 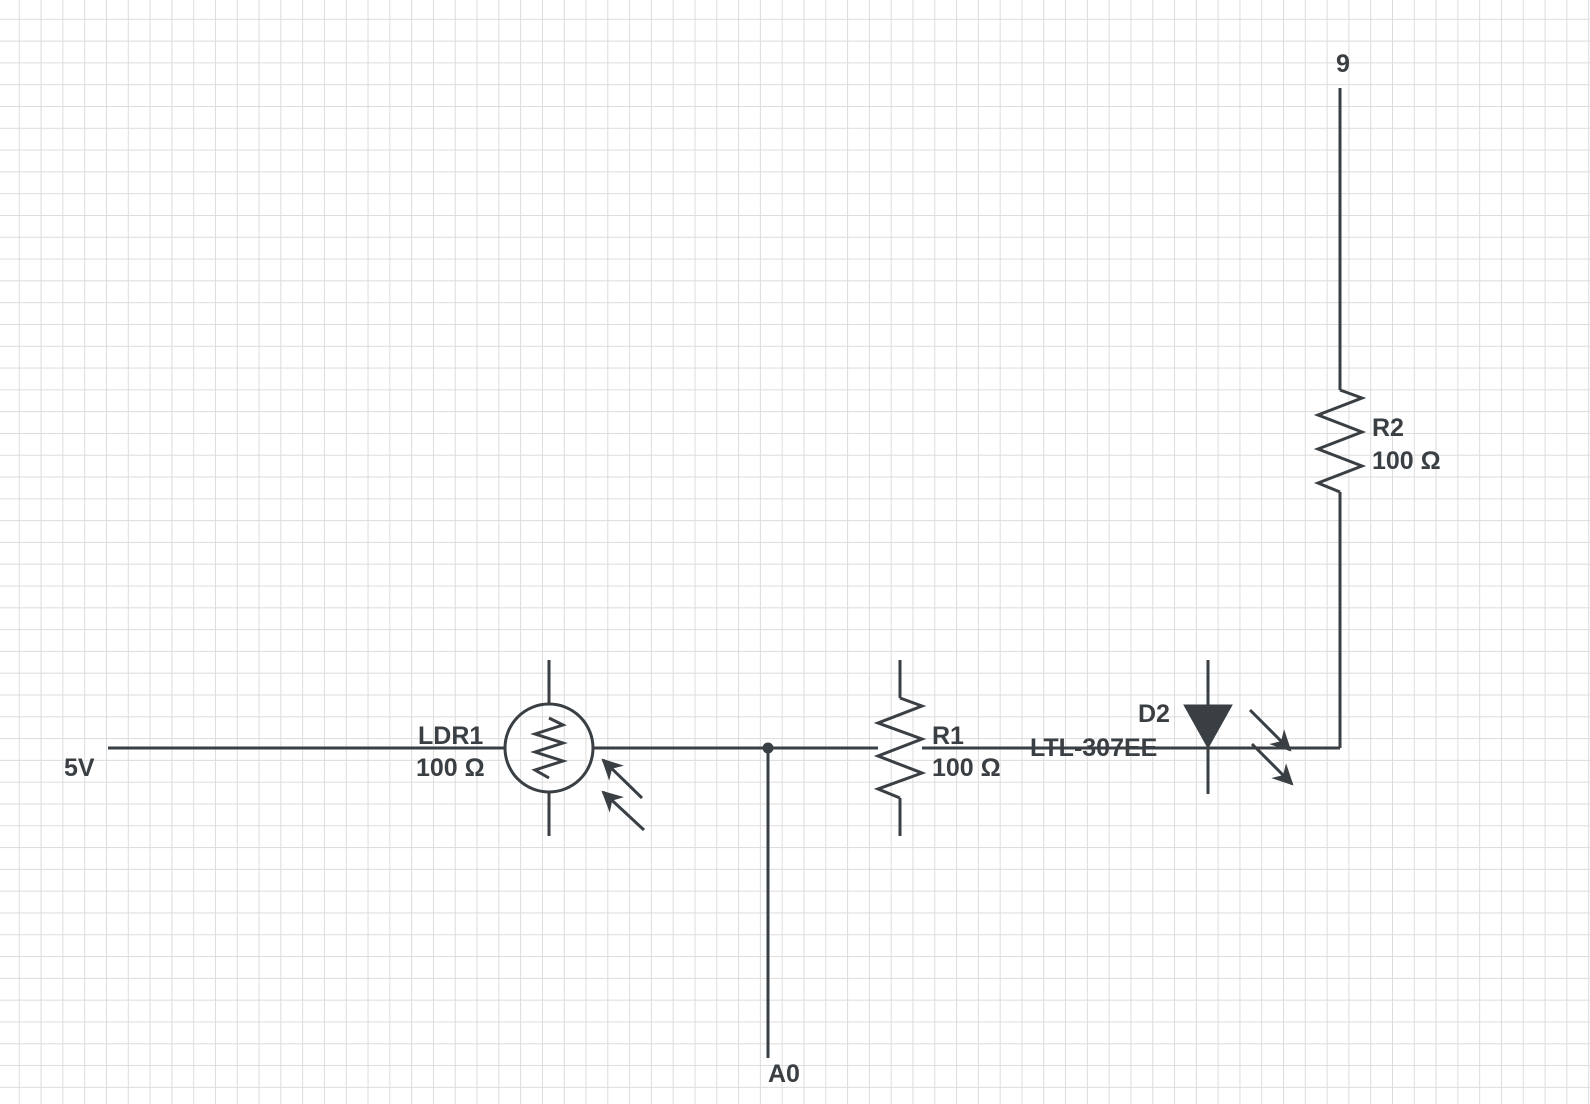 What do you see at coordinates (1093, 748) in the screenshot?
I see `d2-part-label: LTL-307EE` at bounding box center [1093, 748].